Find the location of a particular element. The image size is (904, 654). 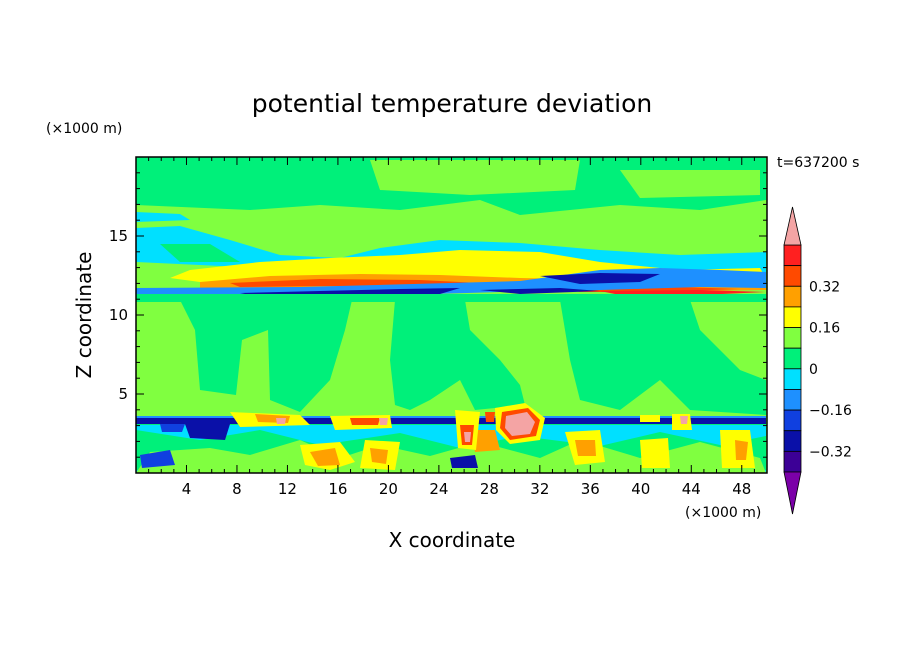

colorbar-extend-max is located at coordinates (792, 226).